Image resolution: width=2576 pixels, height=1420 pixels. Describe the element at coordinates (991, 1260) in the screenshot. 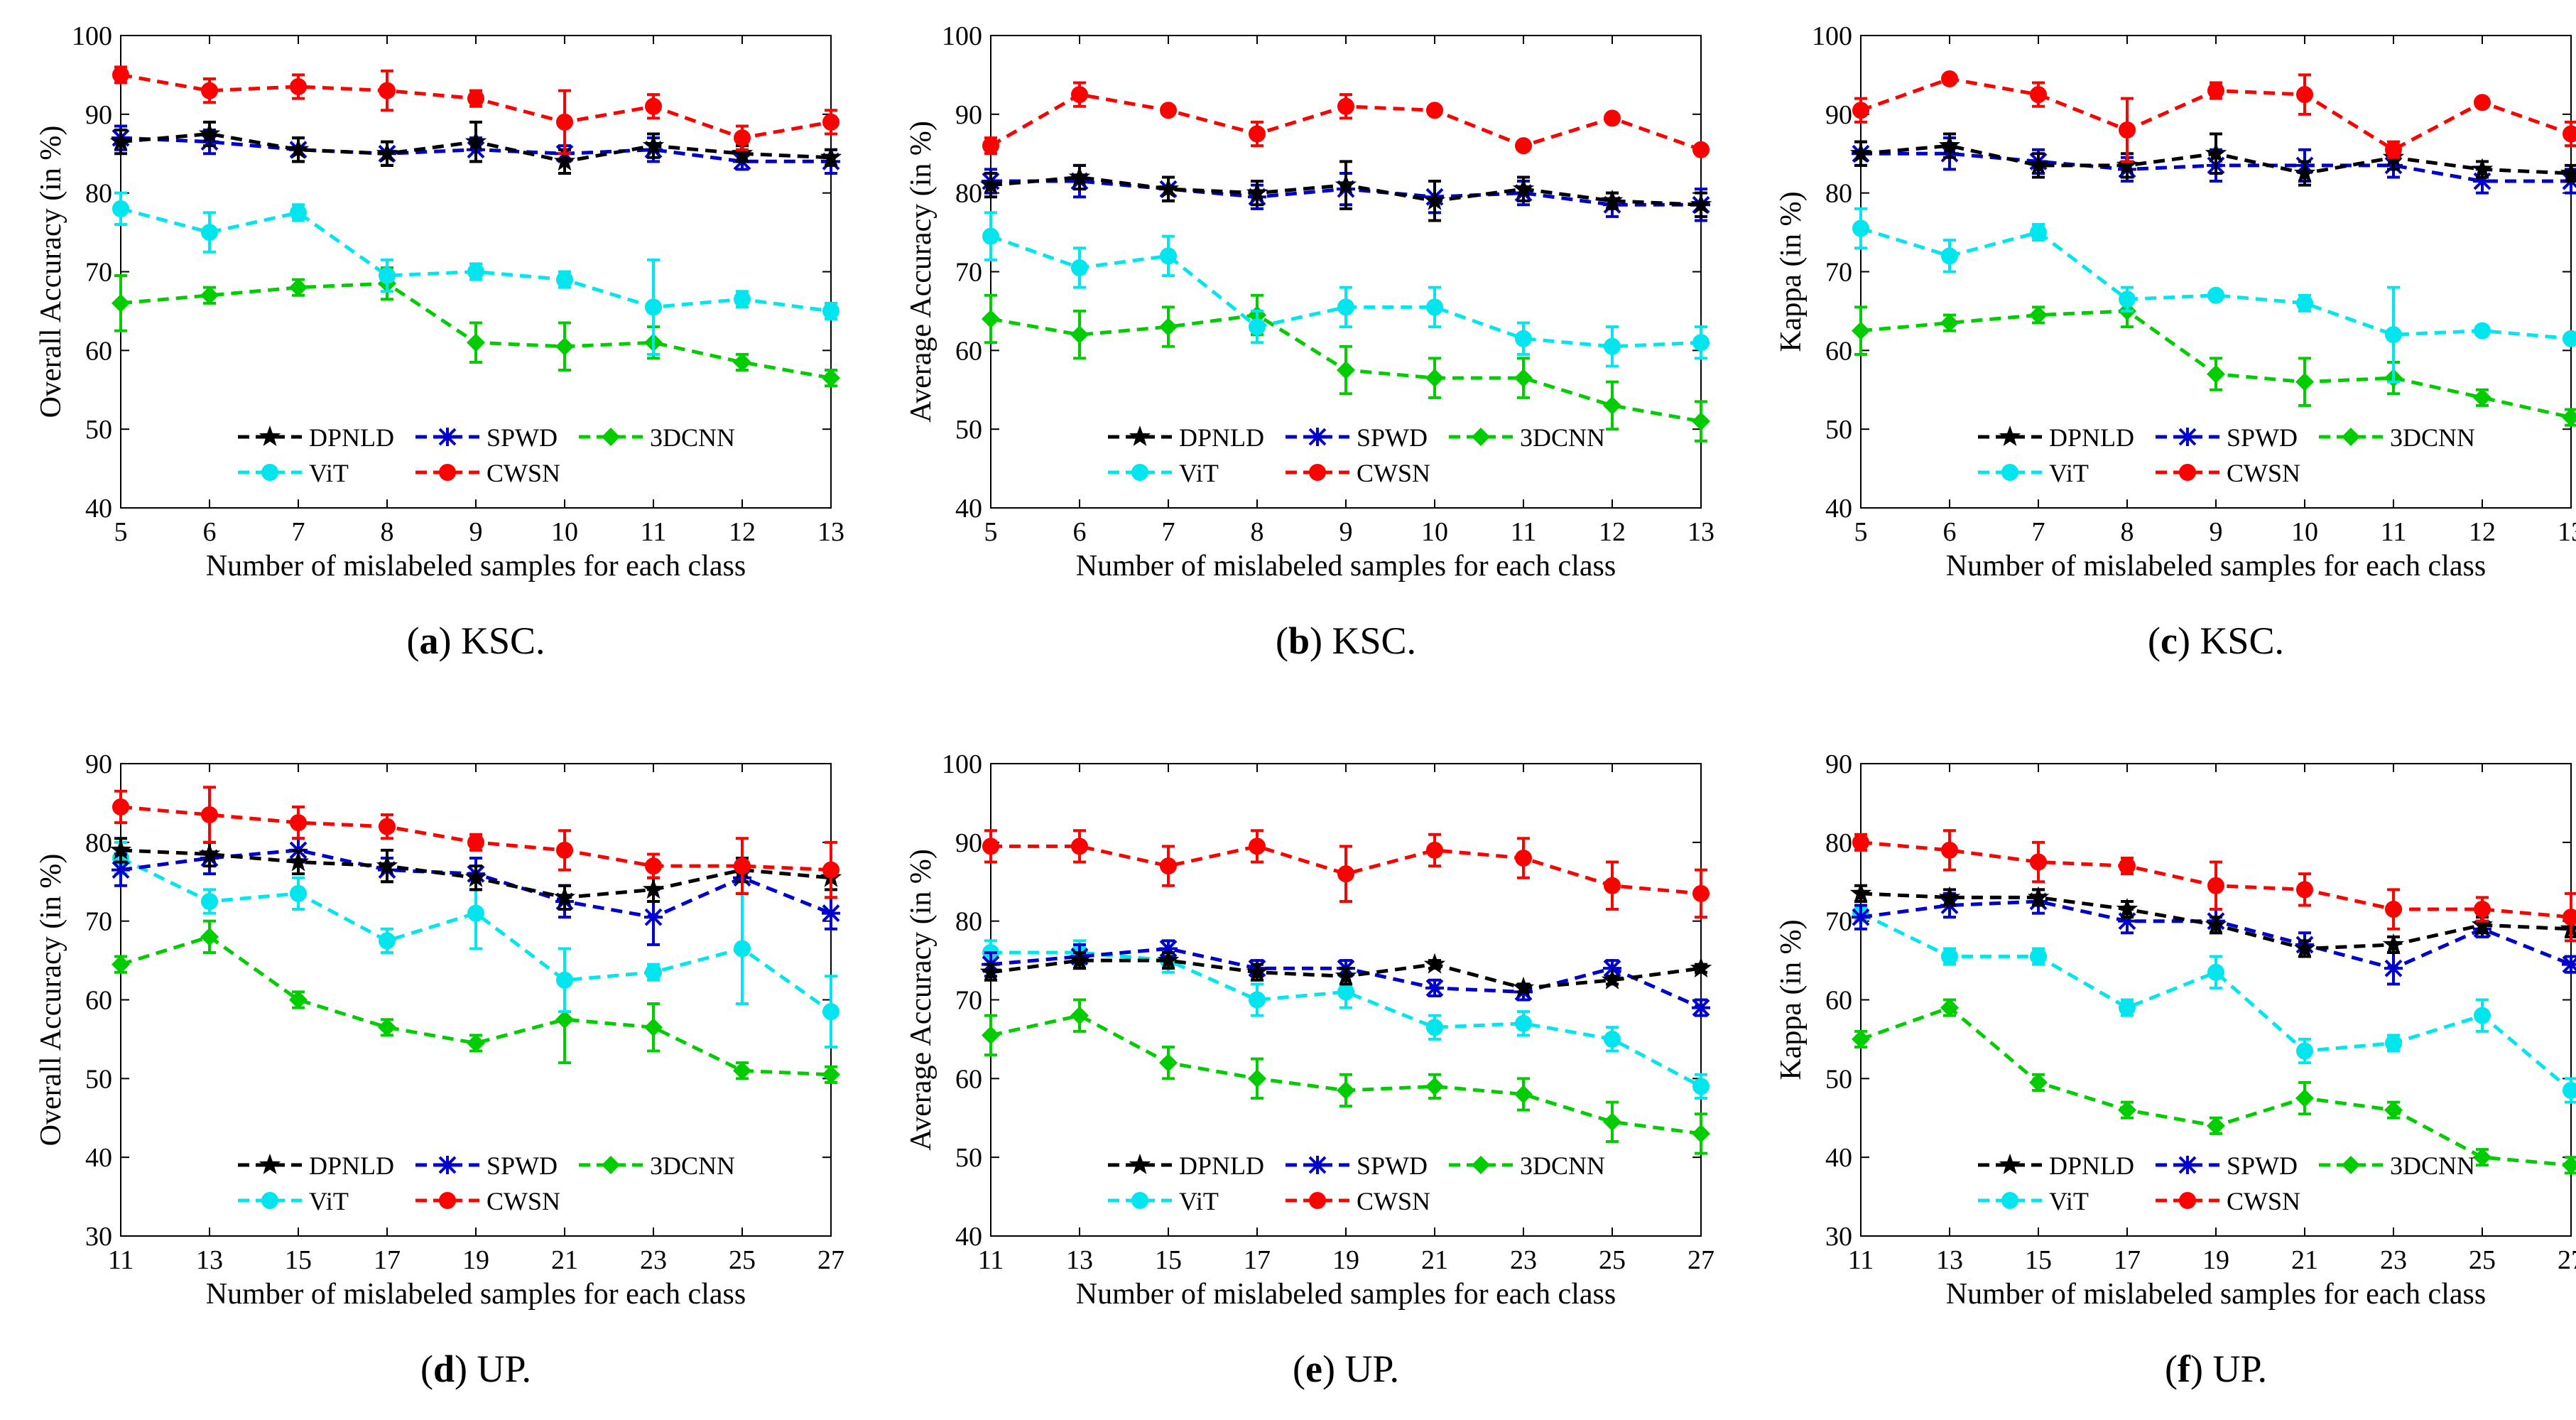

I see `x-tick-label: 11` at that location.